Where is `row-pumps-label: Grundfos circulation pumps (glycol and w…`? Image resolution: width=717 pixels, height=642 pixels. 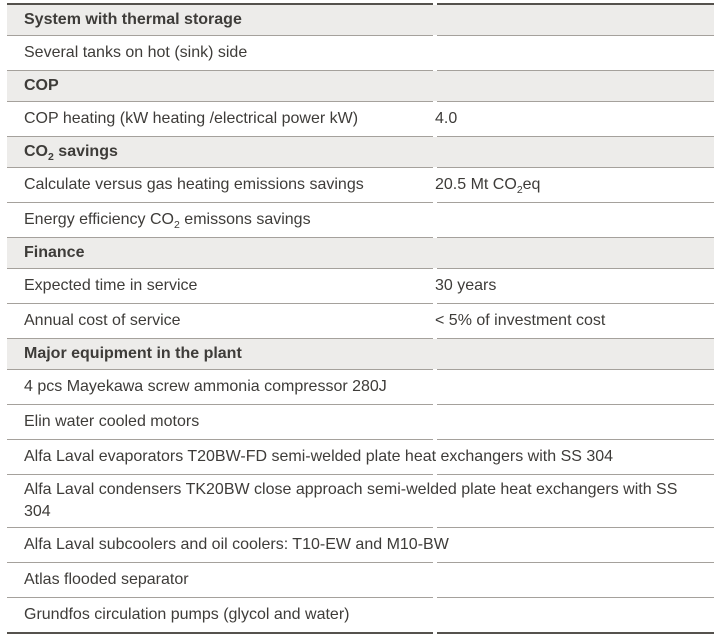
row-pumps-label: Grundfos circulation pumps (glycol and w… is located at coordinates (187, 614).